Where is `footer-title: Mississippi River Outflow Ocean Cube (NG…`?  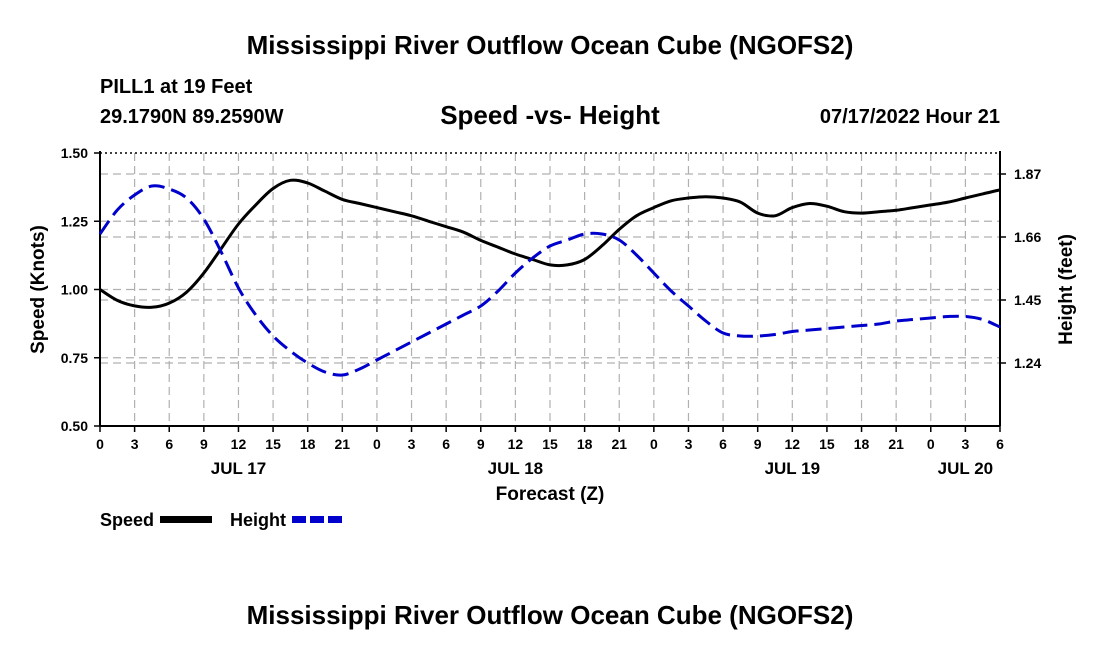
footer-title: Mississippi River Outflow Ocean Cube (NG… is located at coordinates (550, 615).